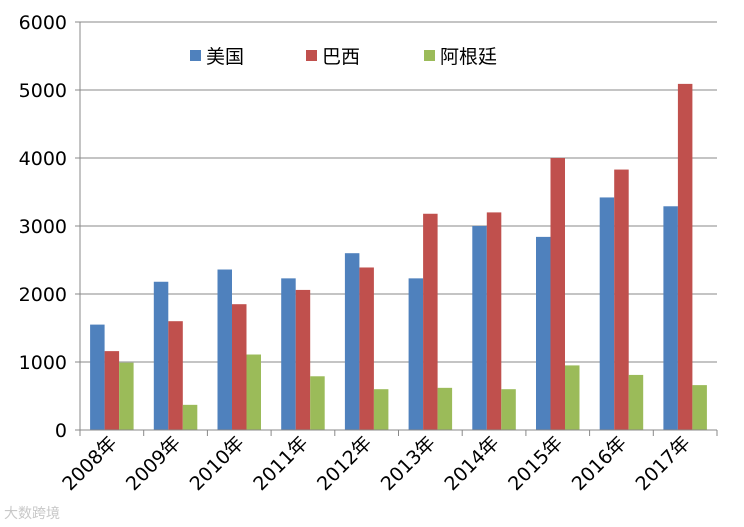  What do you see at coordinates (471, 463) in the screenshot?
I see `x-tick-label: 2014年` at bounding box center [471, 463].